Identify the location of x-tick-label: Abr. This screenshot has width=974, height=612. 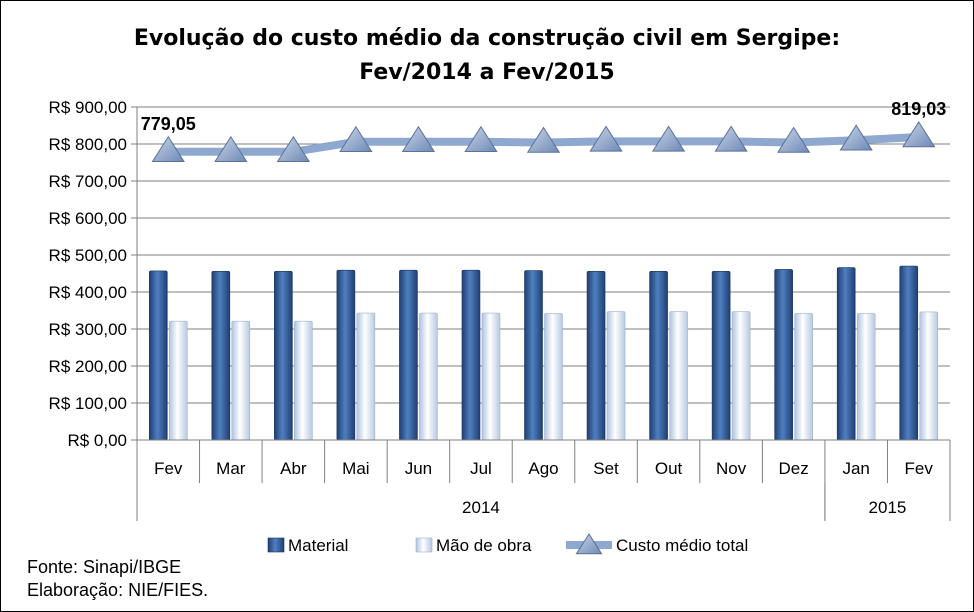
(293, 468).